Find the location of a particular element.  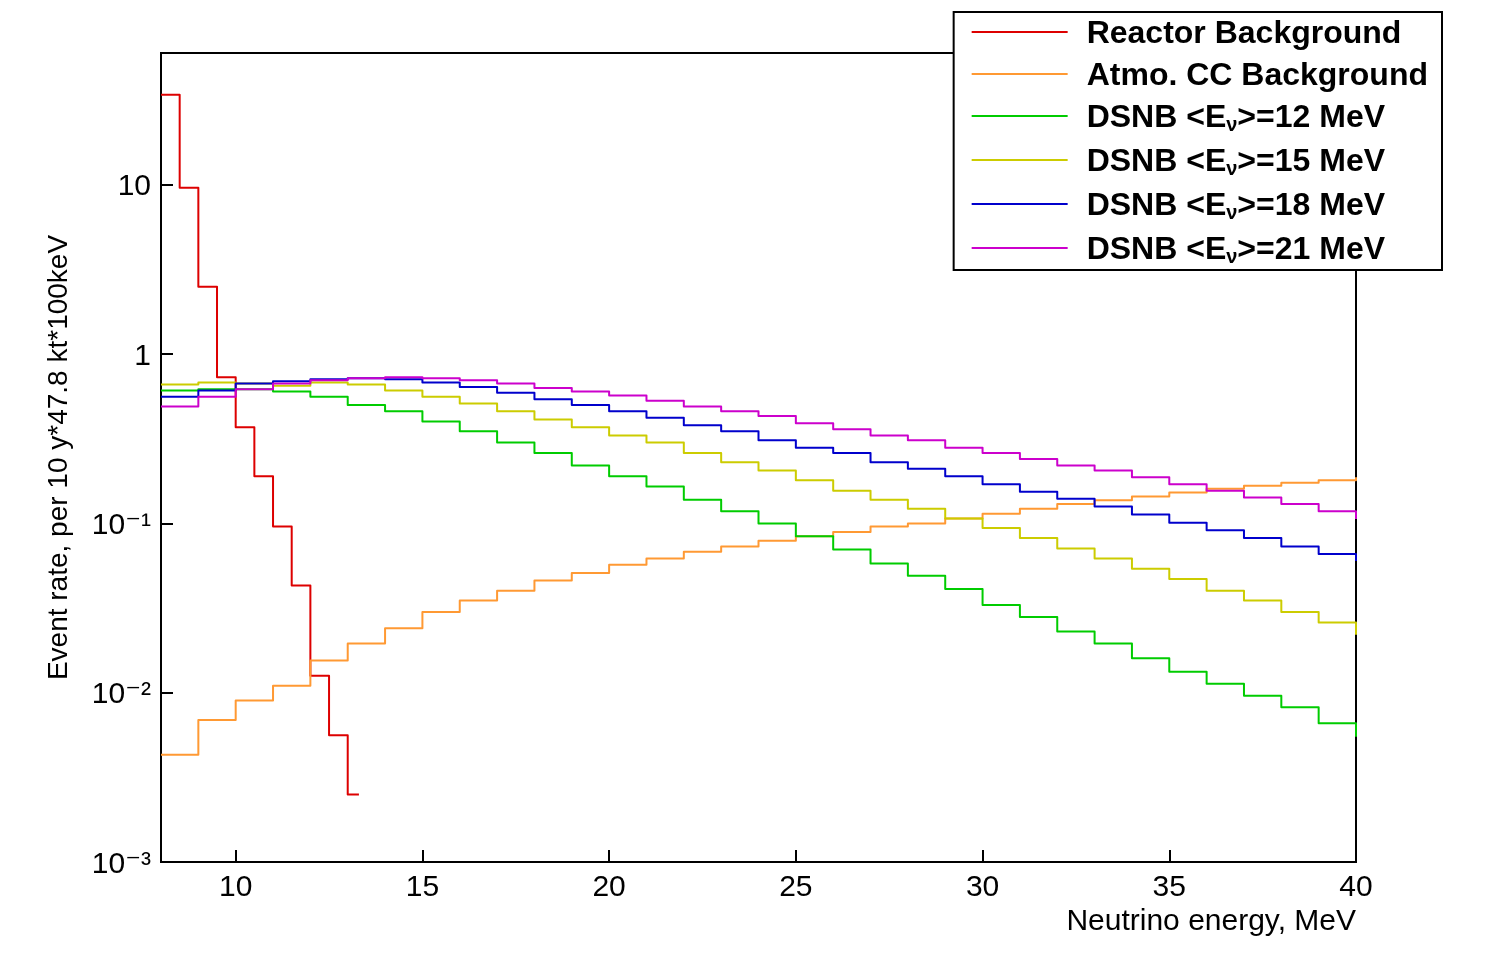

y-tick-label: 10⁻² is located at coordinates (121, 693).